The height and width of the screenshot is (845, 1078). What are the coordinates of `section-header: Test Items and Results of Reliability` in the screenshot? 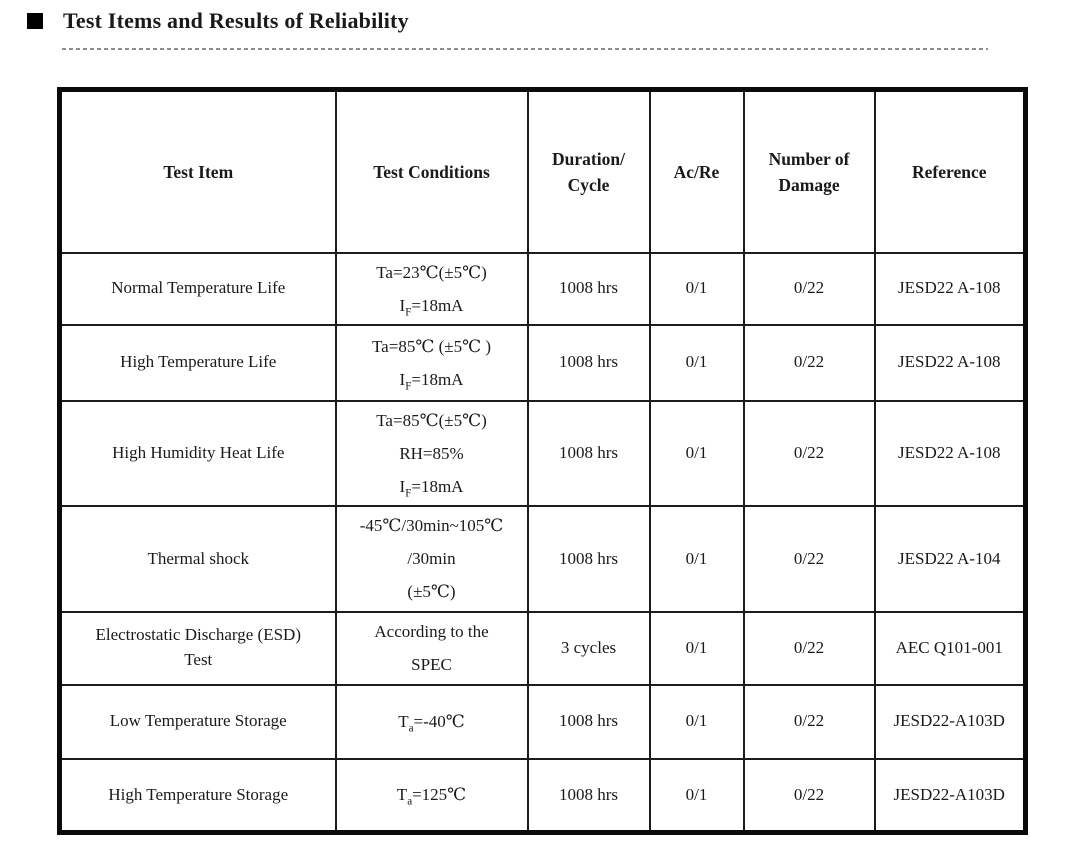 It's located at (218, 21).